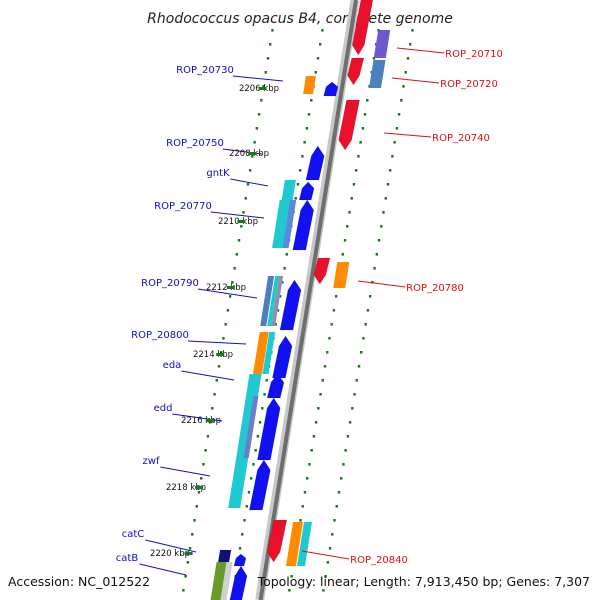 The width and height of the screenshot is (600, 600). What do you see at coordinates (127, 558) in the screenshot?
I see `gene-label-catb: catB` at bounding box center [127, 558].